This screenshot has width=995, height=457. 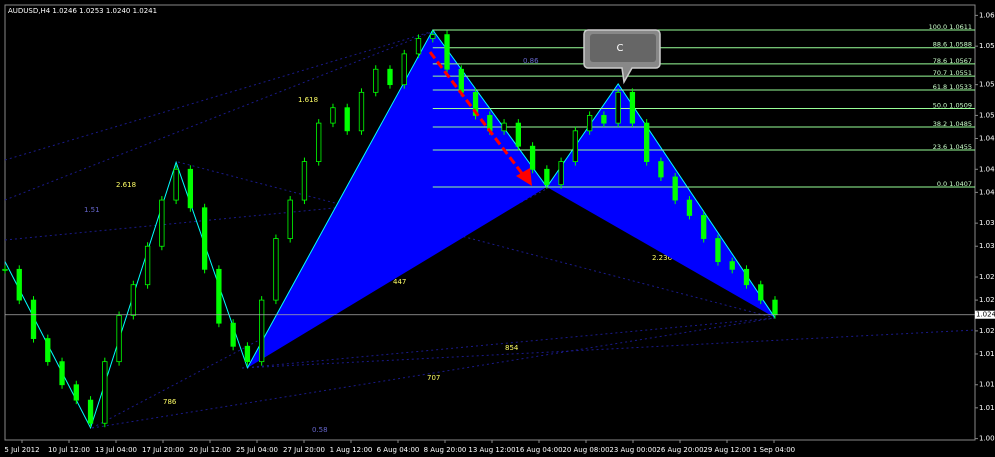 I want to click on fib-label: 23.6 1.0455, so click(x=952, y=147).